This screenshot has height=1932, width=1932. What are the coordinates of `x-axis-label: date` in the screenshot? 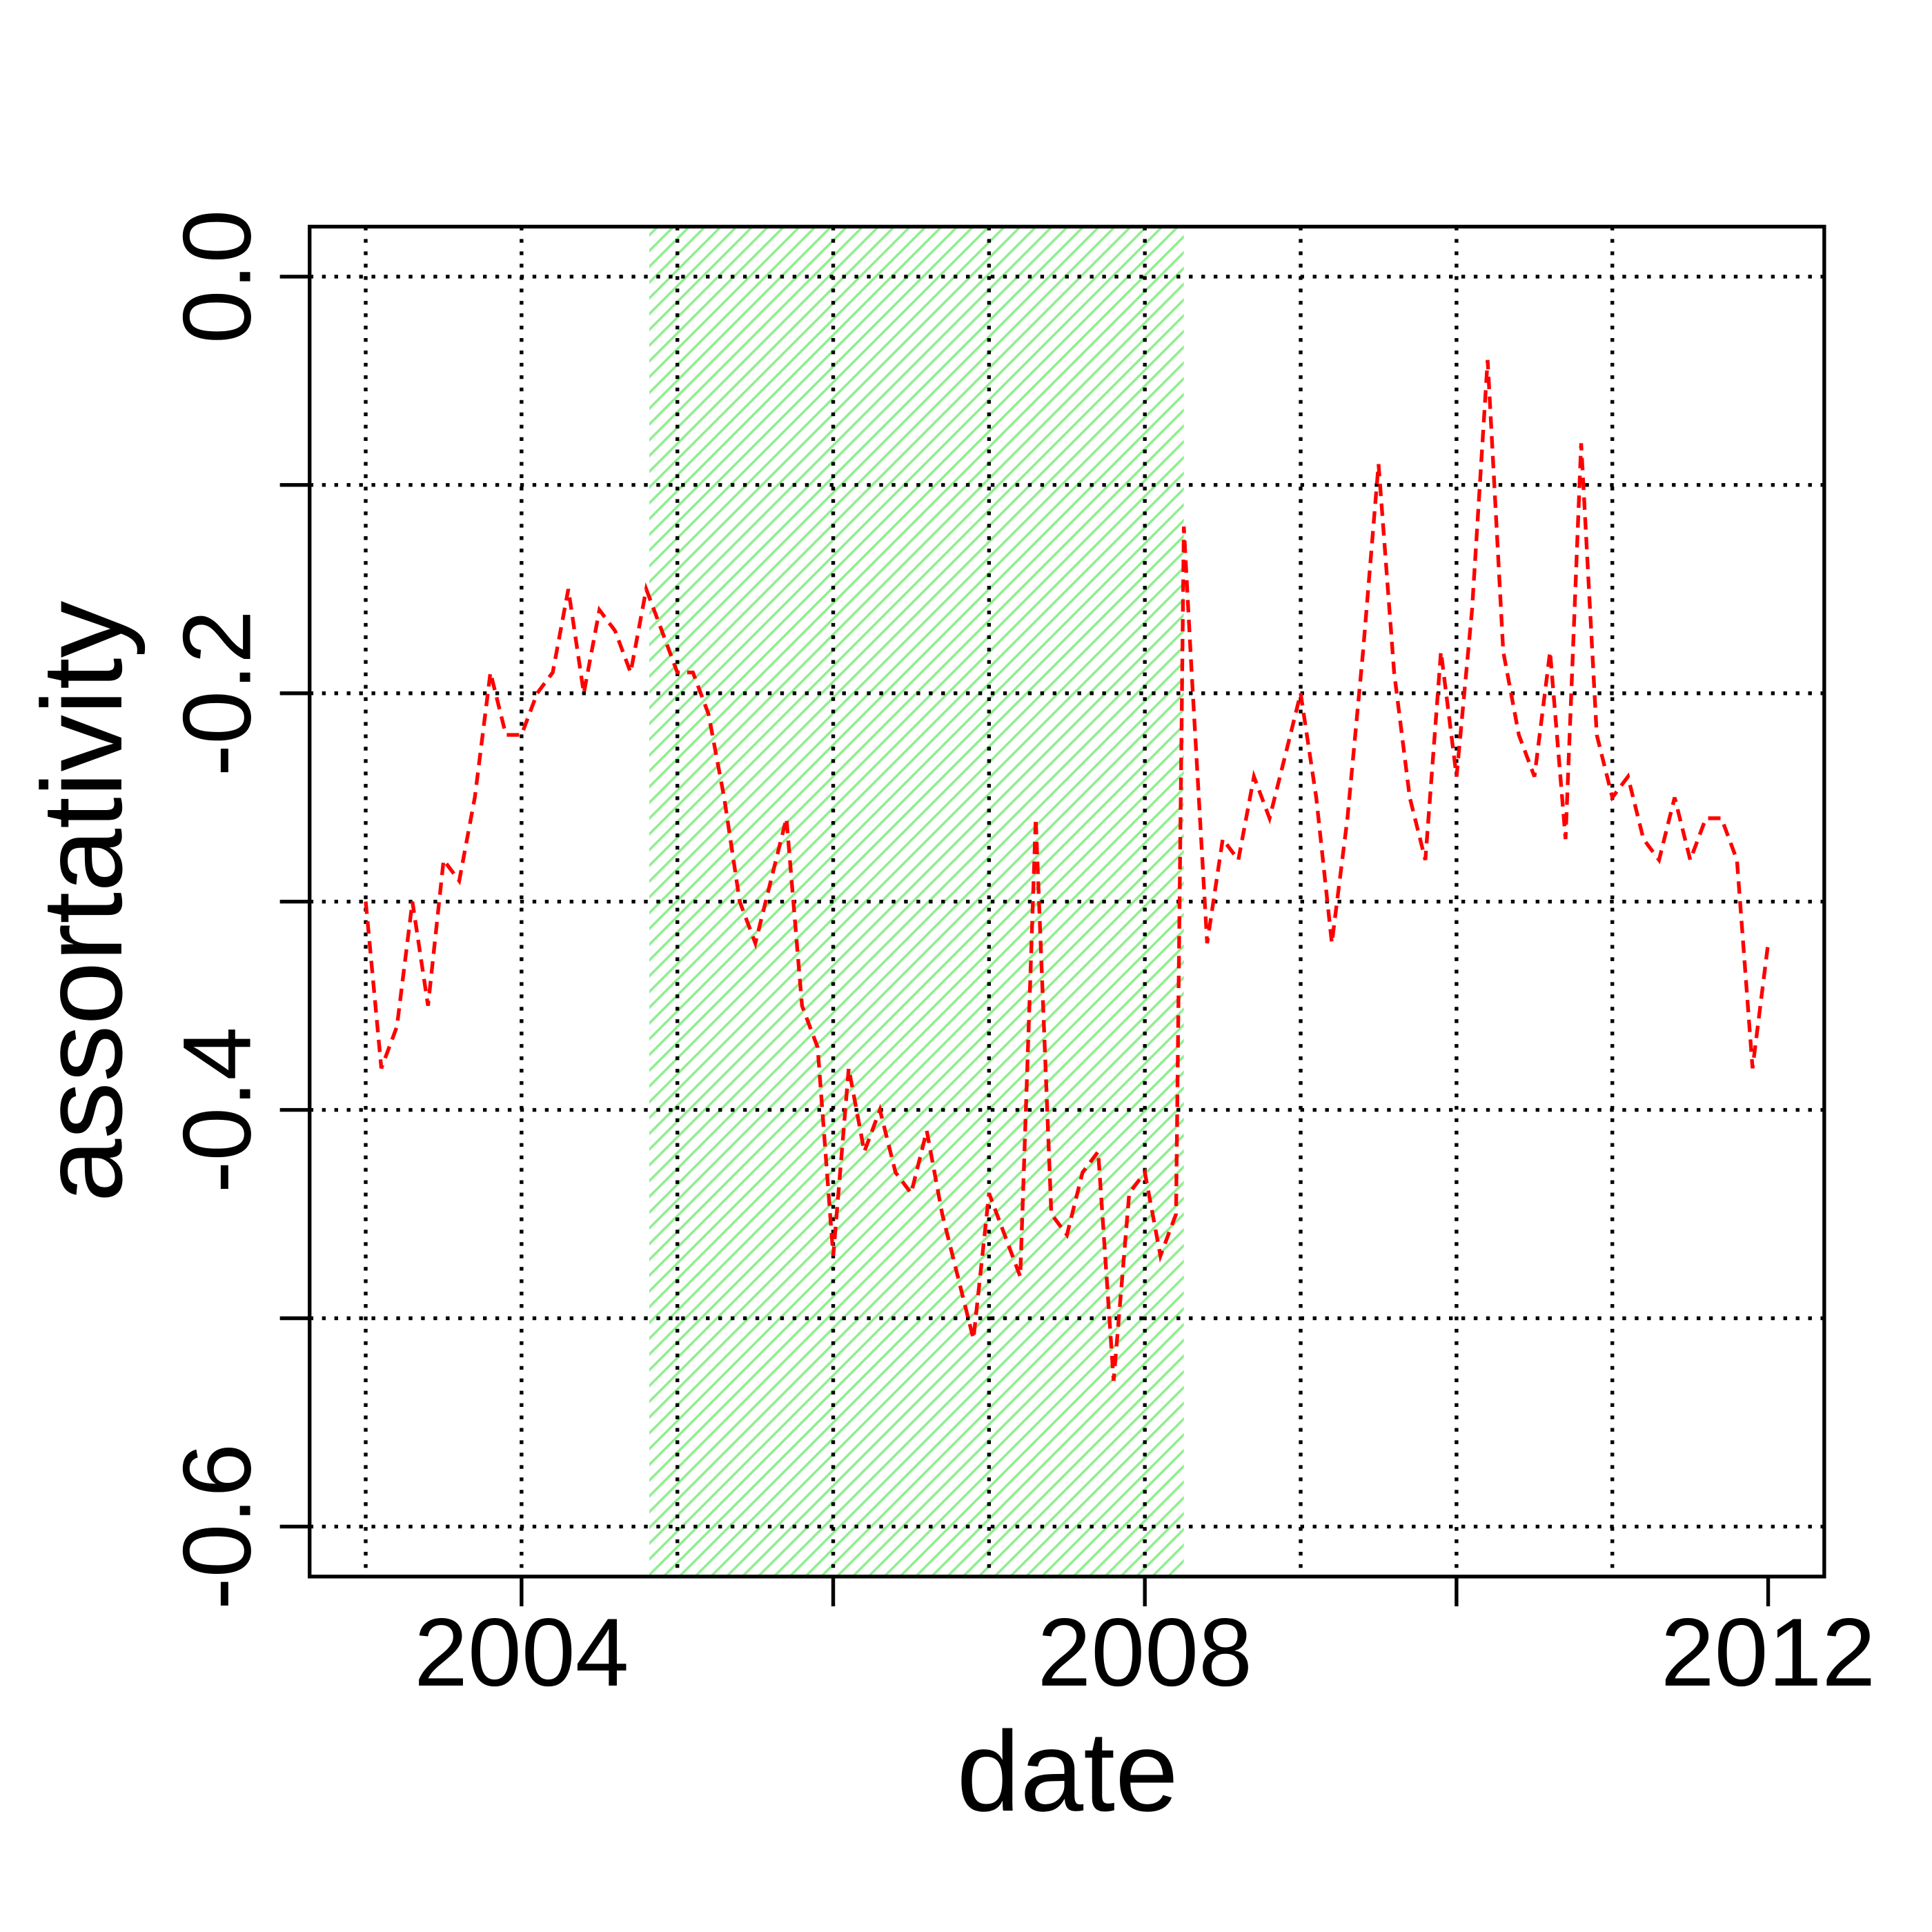 It's located at (1067, 1771).